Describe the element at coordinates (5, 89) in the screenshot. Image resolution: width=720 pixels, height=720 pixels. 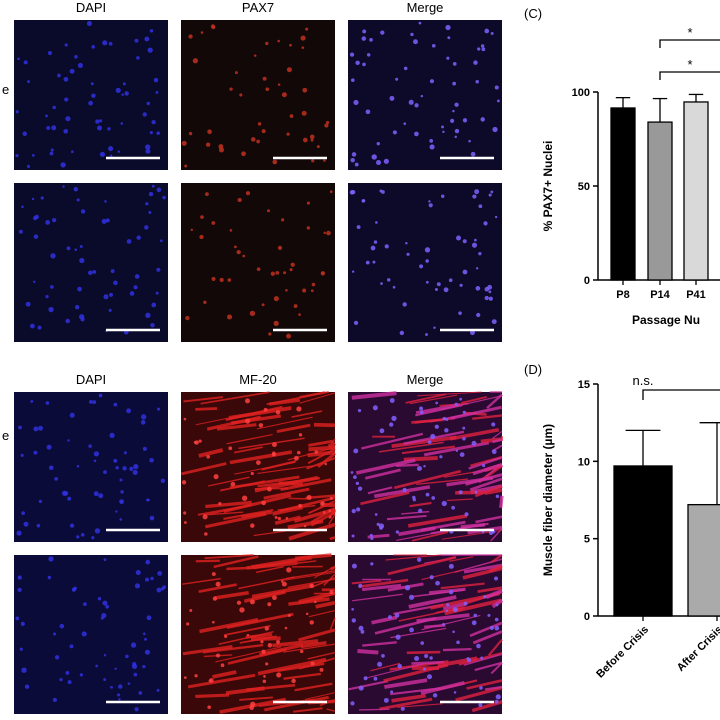
I see `row-label: e` at that location.